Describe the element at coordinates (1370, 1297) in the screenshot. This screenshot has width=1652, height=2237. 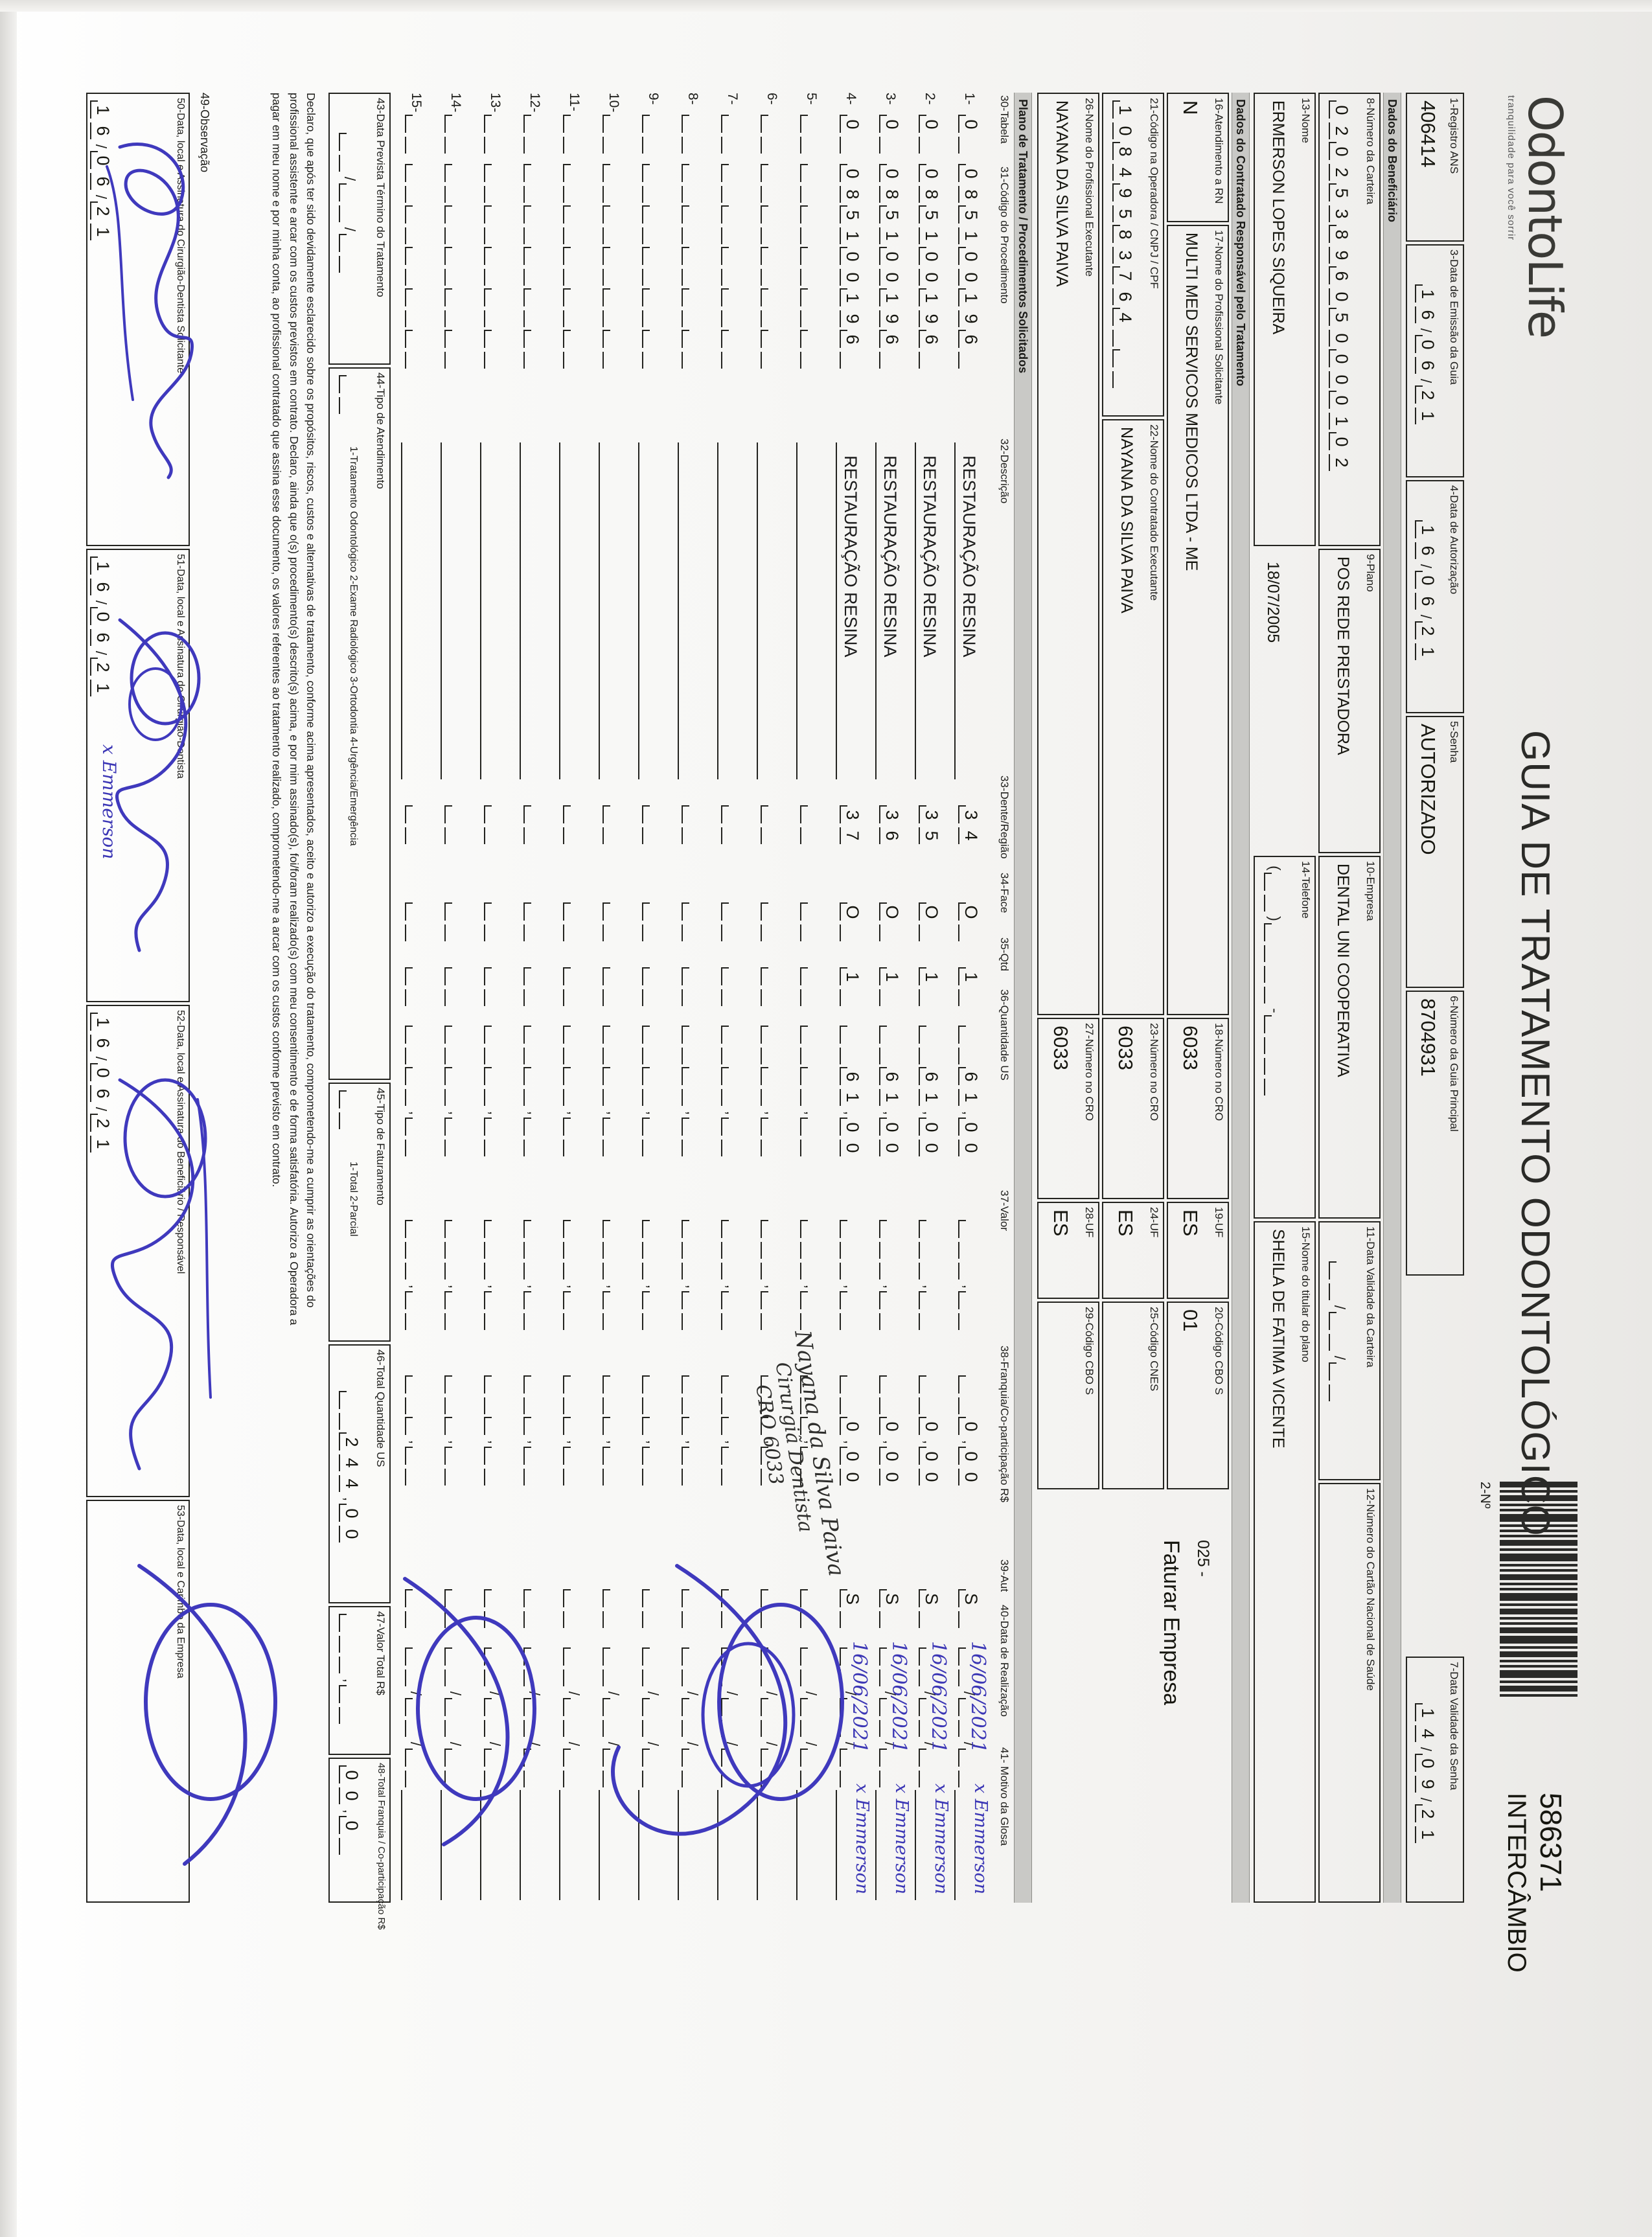
I see `field-data-validade-carteira-label: 11-Data Validade da Carteira` at that location.